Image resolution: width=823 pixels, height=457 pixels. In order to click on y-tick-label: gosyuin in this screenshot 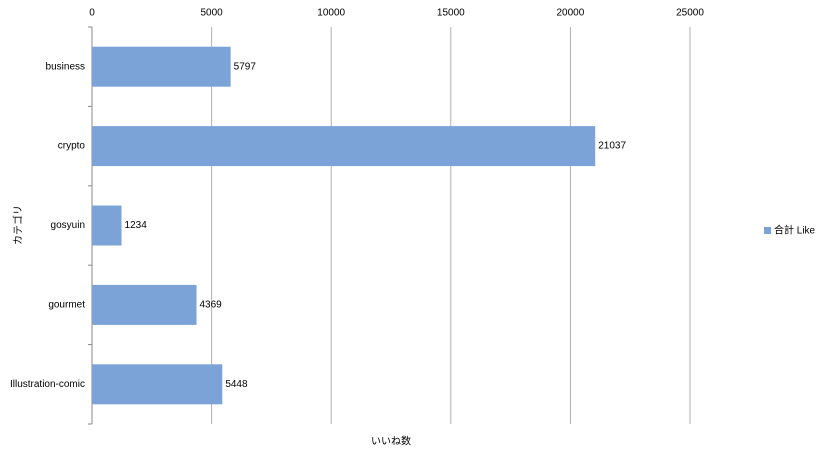, I will do `click(68, 225)`.